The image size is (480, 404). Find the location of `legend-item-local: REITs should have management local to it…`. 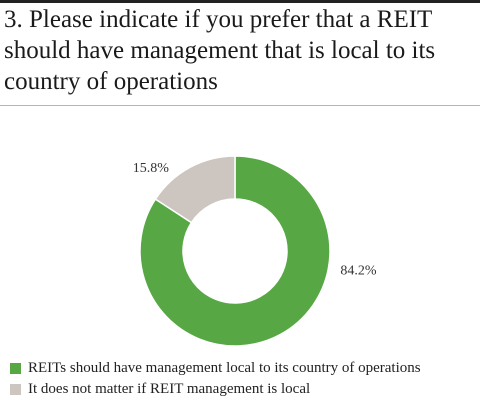

legend-item-local: REITs should have management local to it… is located at coordinates (243, 368).